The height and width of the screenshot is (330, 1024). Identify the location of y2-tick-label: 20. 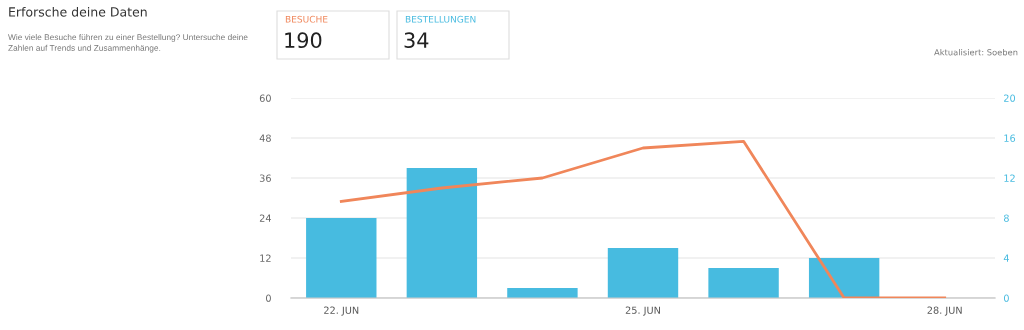
(1010, 98).